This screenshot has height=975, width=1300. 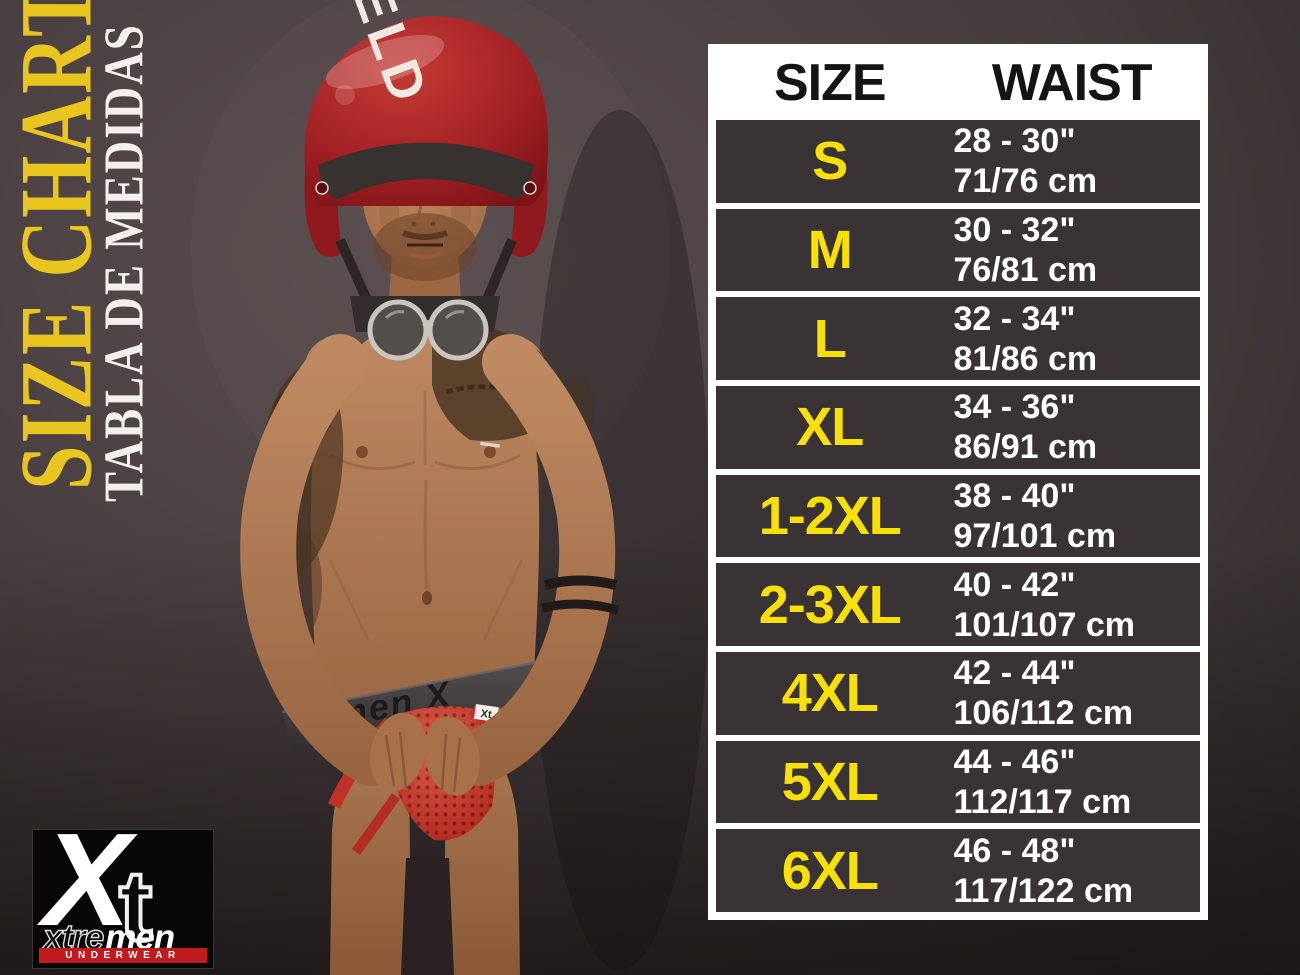 What do you see at coordinates (830, 161) in the screenshot?
I see `size-cell: S` at bounding box center [830, 161].